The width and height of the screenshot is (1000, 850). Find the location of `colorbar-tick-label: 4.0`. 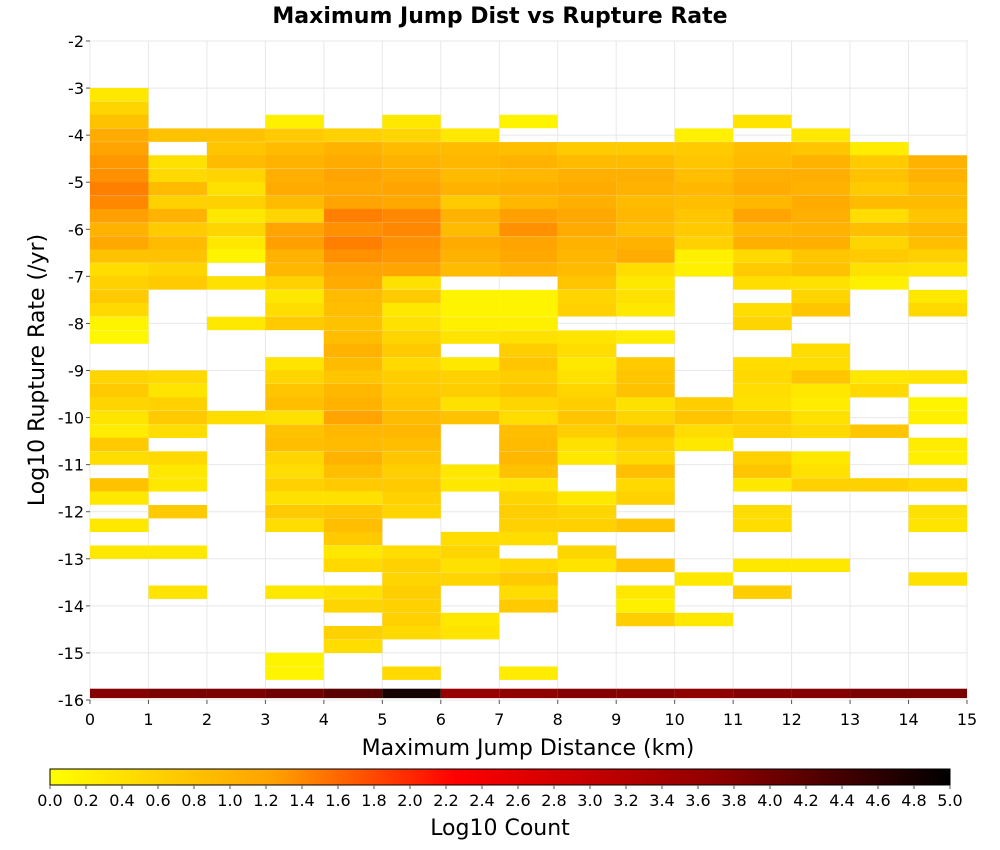

colorbar-tick-label: 4.0 is located at coordinates (769, 800).